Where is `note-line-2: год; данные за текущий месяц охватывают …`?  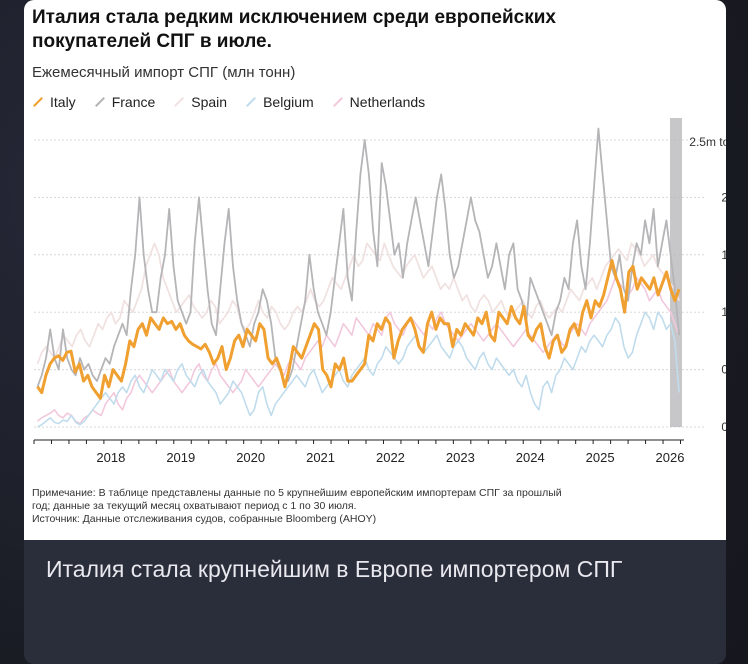
note-line-2: год; данные за текущий месяц охватывают … is located at coordinates (194, 506).